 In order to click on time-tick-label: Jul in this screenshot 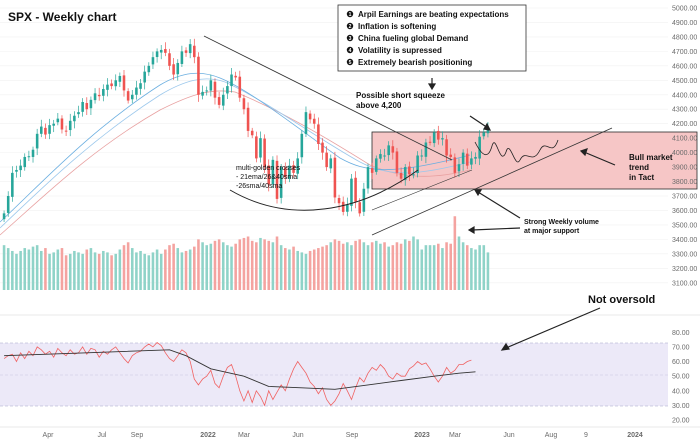, I will do `click(102, 435)`.